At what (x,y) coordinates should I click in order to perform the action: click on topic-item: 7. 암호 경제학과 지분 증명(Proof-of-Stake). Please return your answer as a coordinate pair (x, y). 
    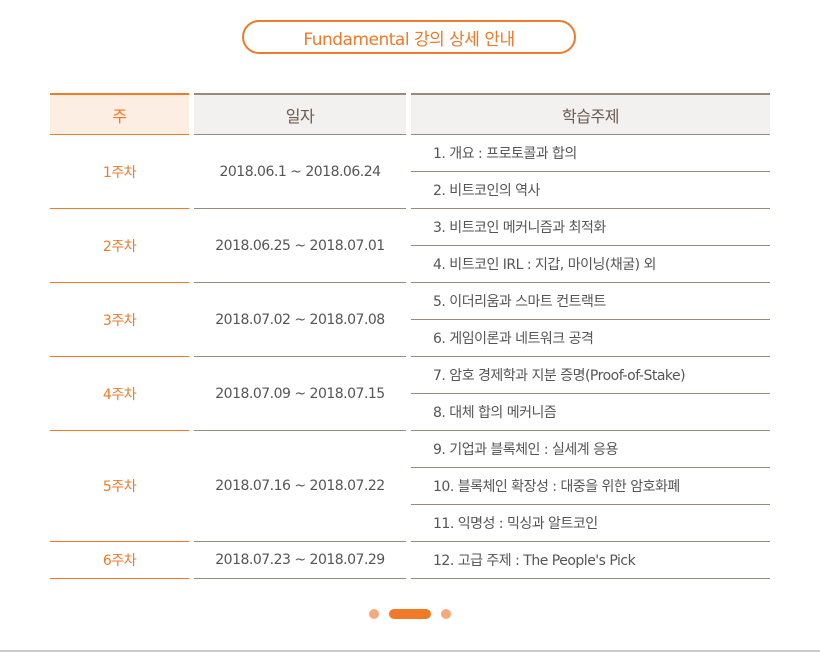
    Looking at the image, I should click on (590, 375).